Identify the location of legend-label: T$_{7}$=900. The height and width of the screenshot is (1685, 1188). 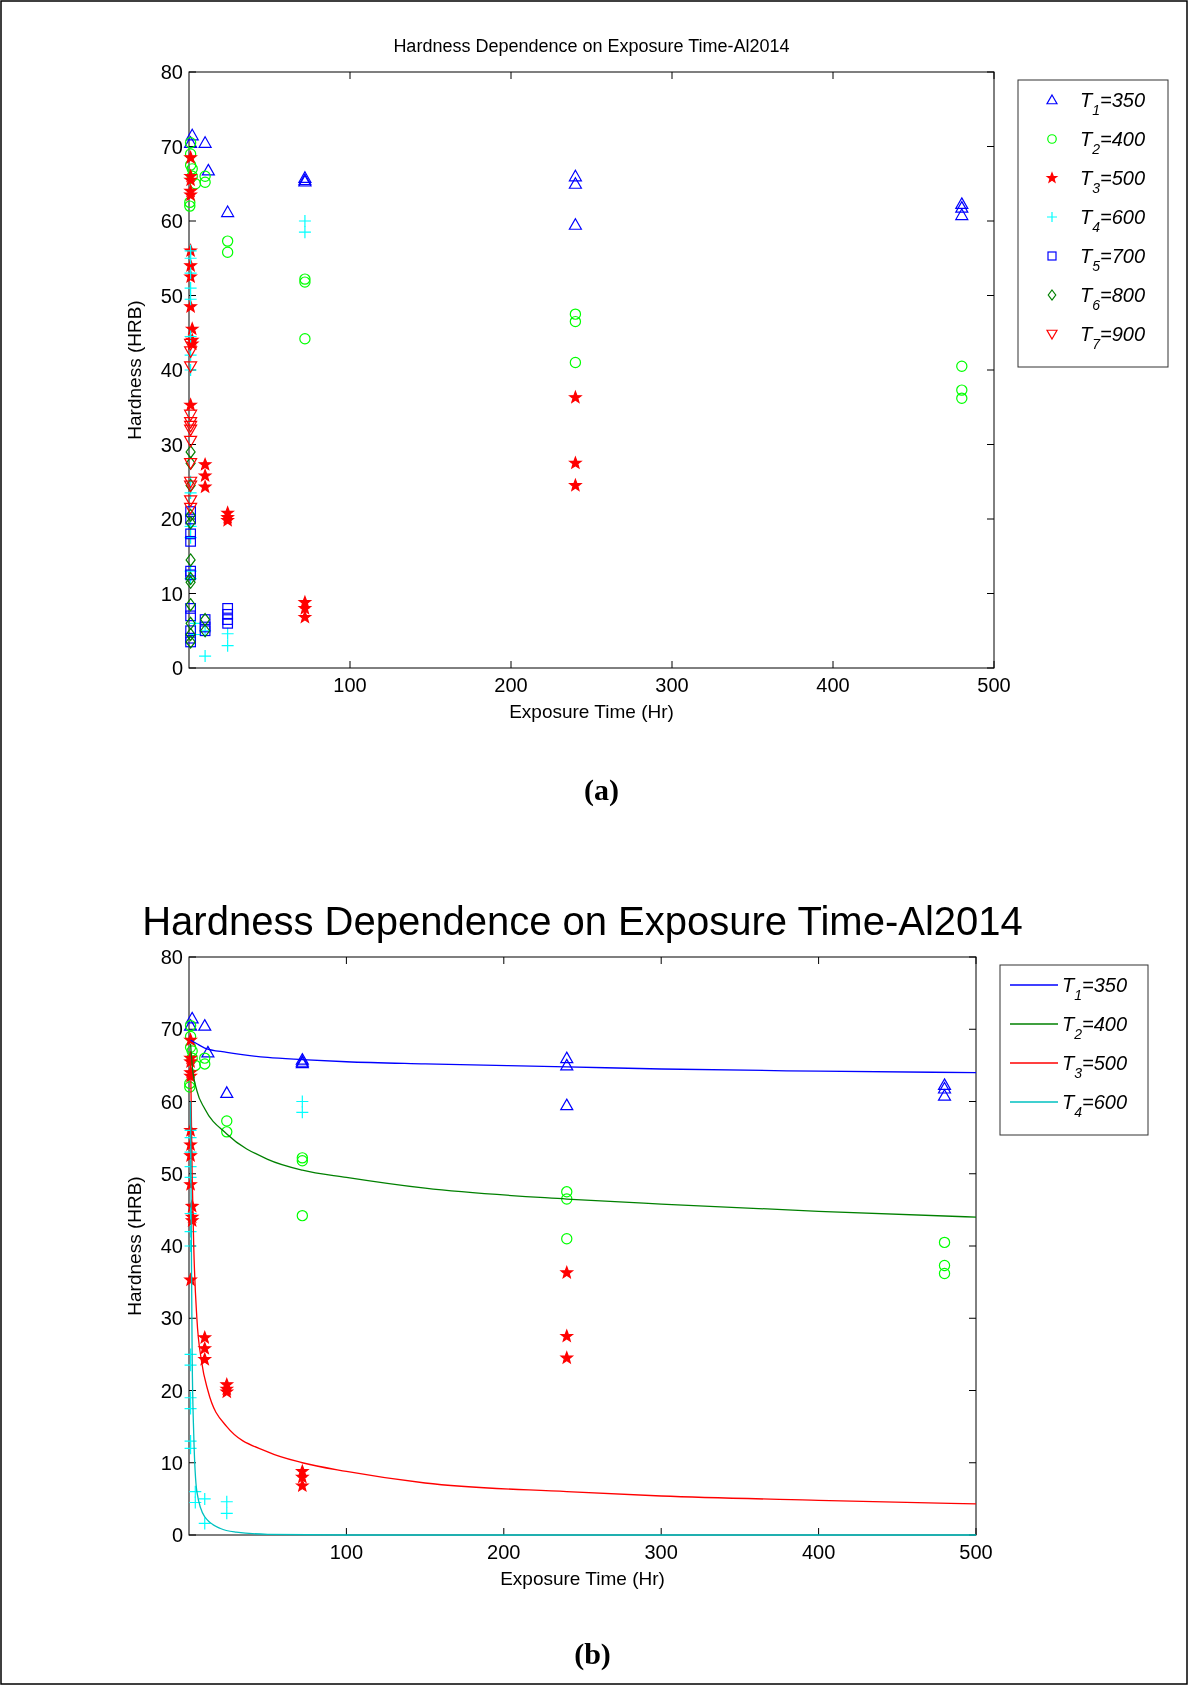
(1113, 337).